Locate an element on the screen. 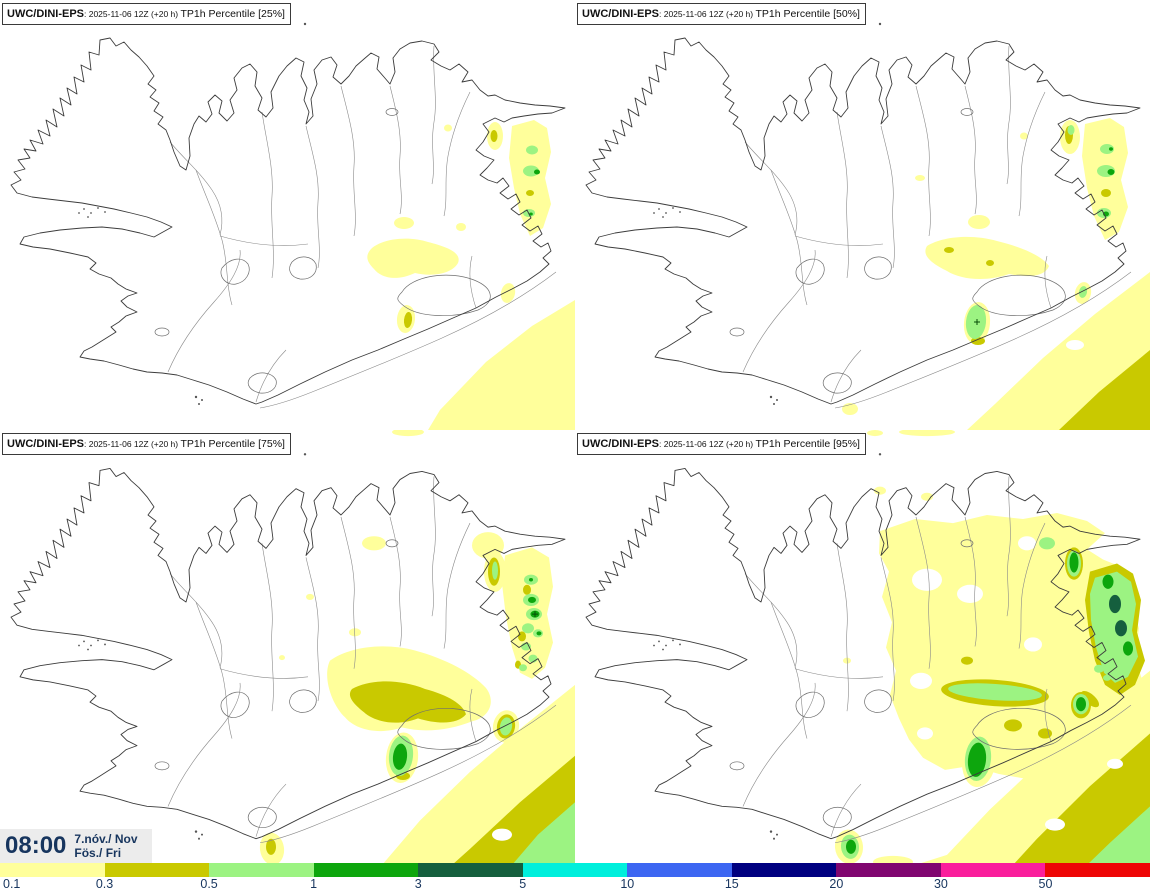 This screenshot has height=891, width=1150. valid-date-line1: 7.nóv./ Nov is located at coordinates (106, 839).